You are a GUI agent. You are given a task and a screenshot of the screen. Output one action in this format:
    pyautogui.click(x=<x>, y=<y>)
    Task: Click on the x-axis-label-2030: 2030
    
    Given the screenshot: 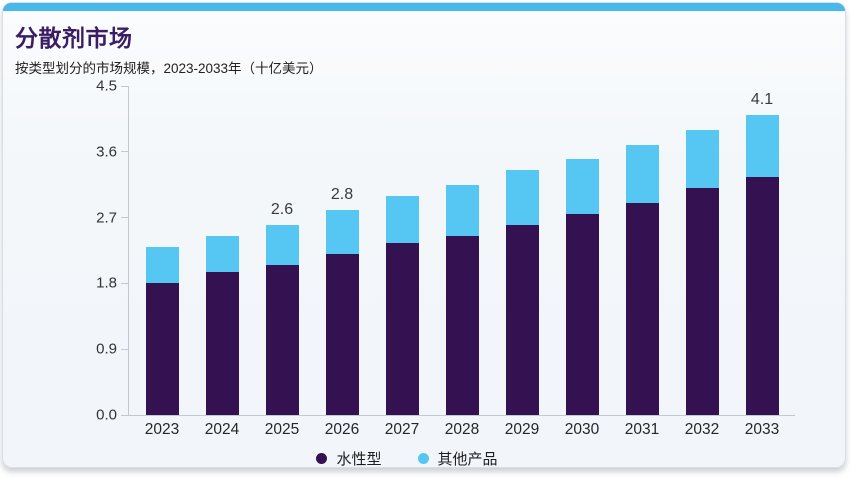 What is the action you would take?
    pyautogui.click(x=582, y=429)
    